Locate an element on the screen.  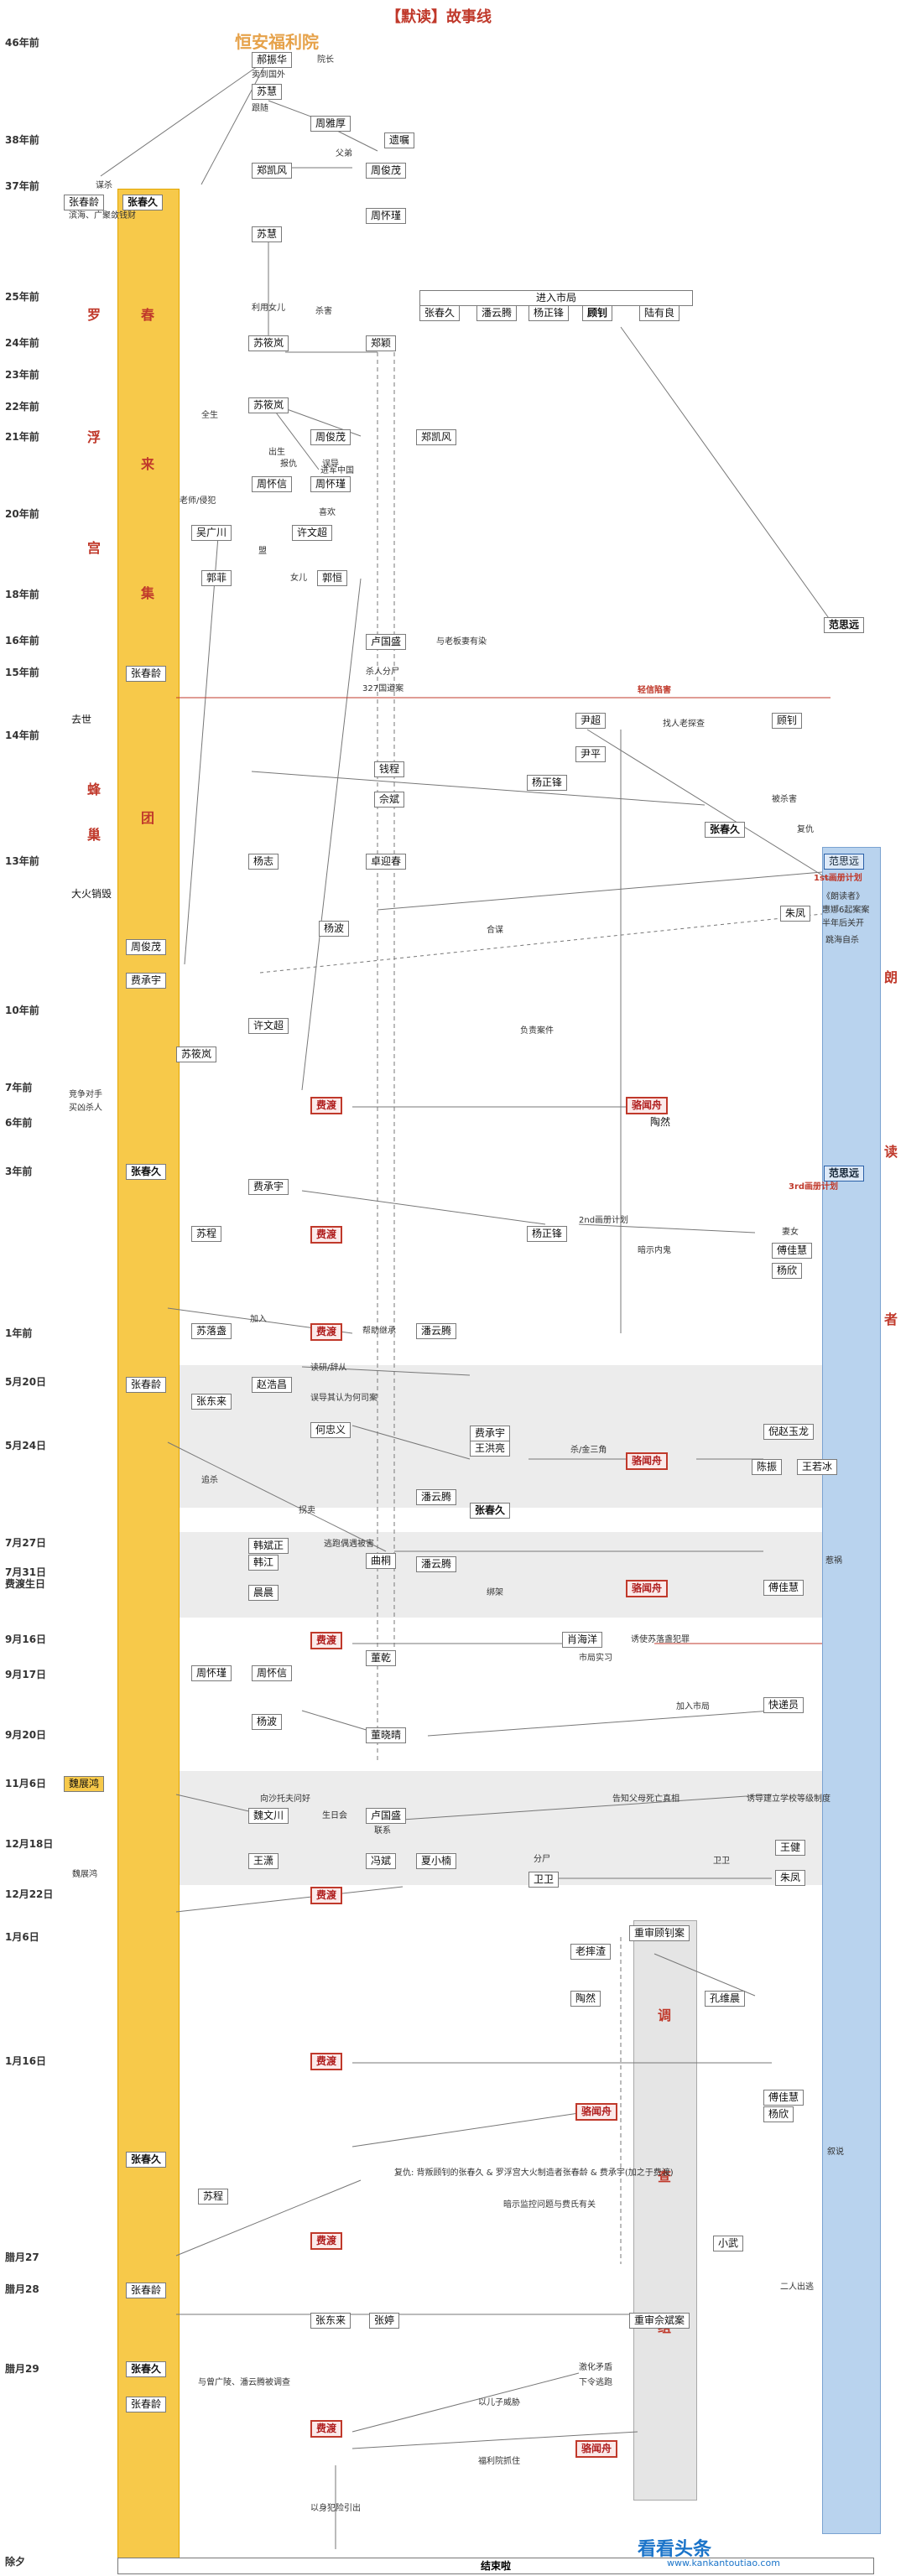
watermark-url: www.kankantoutiao.com is located at coordinates (724, 2563).